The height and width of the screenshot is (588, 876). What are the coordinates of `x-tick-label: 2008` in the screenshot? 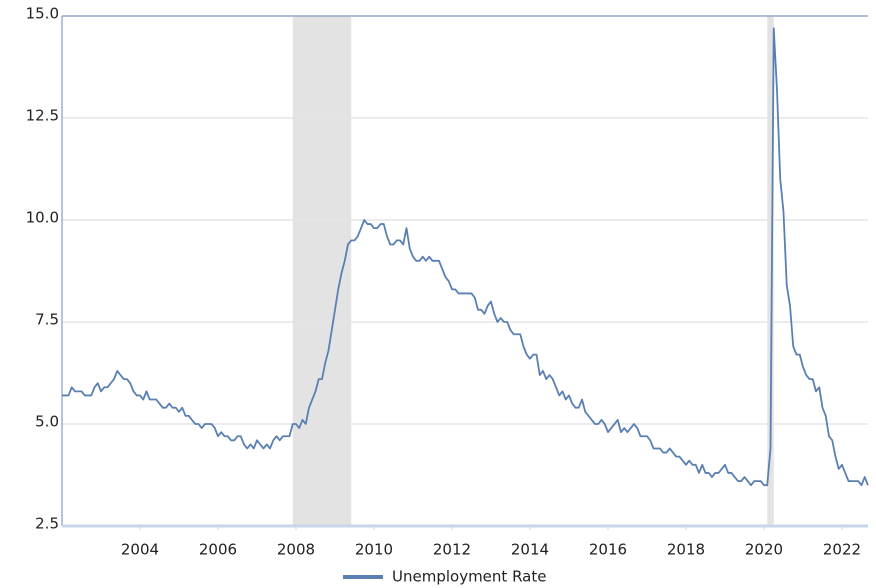 It's located at (296, 550).